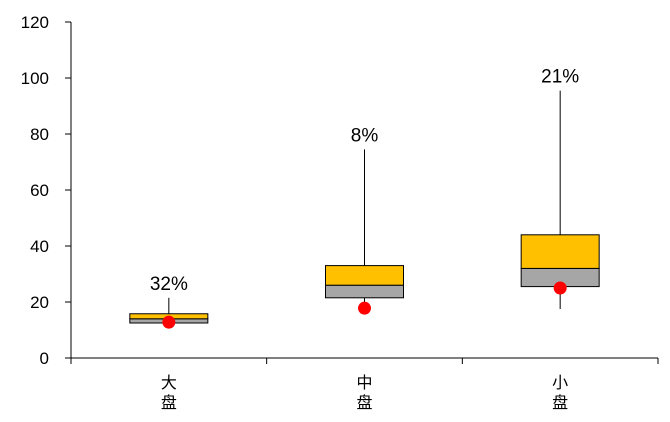  What do you see at coordinates (560, 77) in the screenshot?
I see `percent-label: 21%` at bounding box center [560, 77].